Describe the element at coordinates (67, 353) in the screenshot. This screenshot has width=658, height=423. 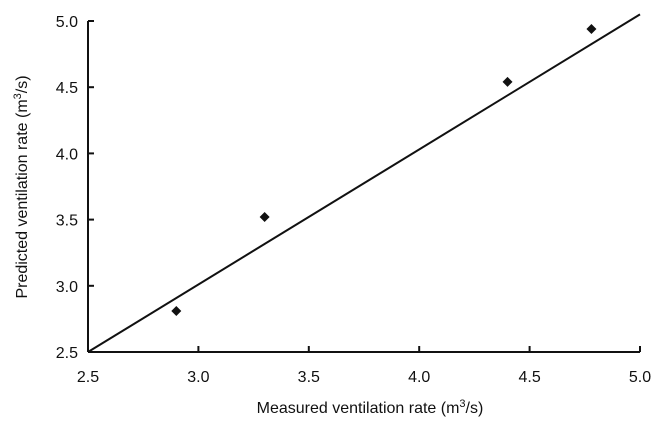
I see `y-tick-label-0: 2.5` at that location.